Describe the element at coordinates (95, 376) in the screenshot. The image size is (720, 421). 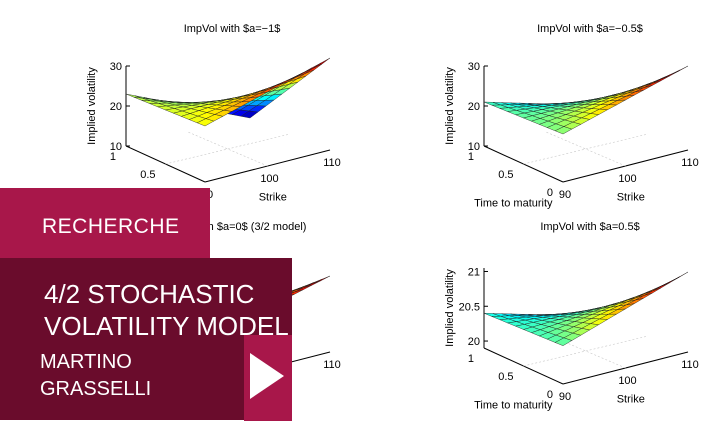
I see `article-author: MARTINO GRASSELLI` at that location.